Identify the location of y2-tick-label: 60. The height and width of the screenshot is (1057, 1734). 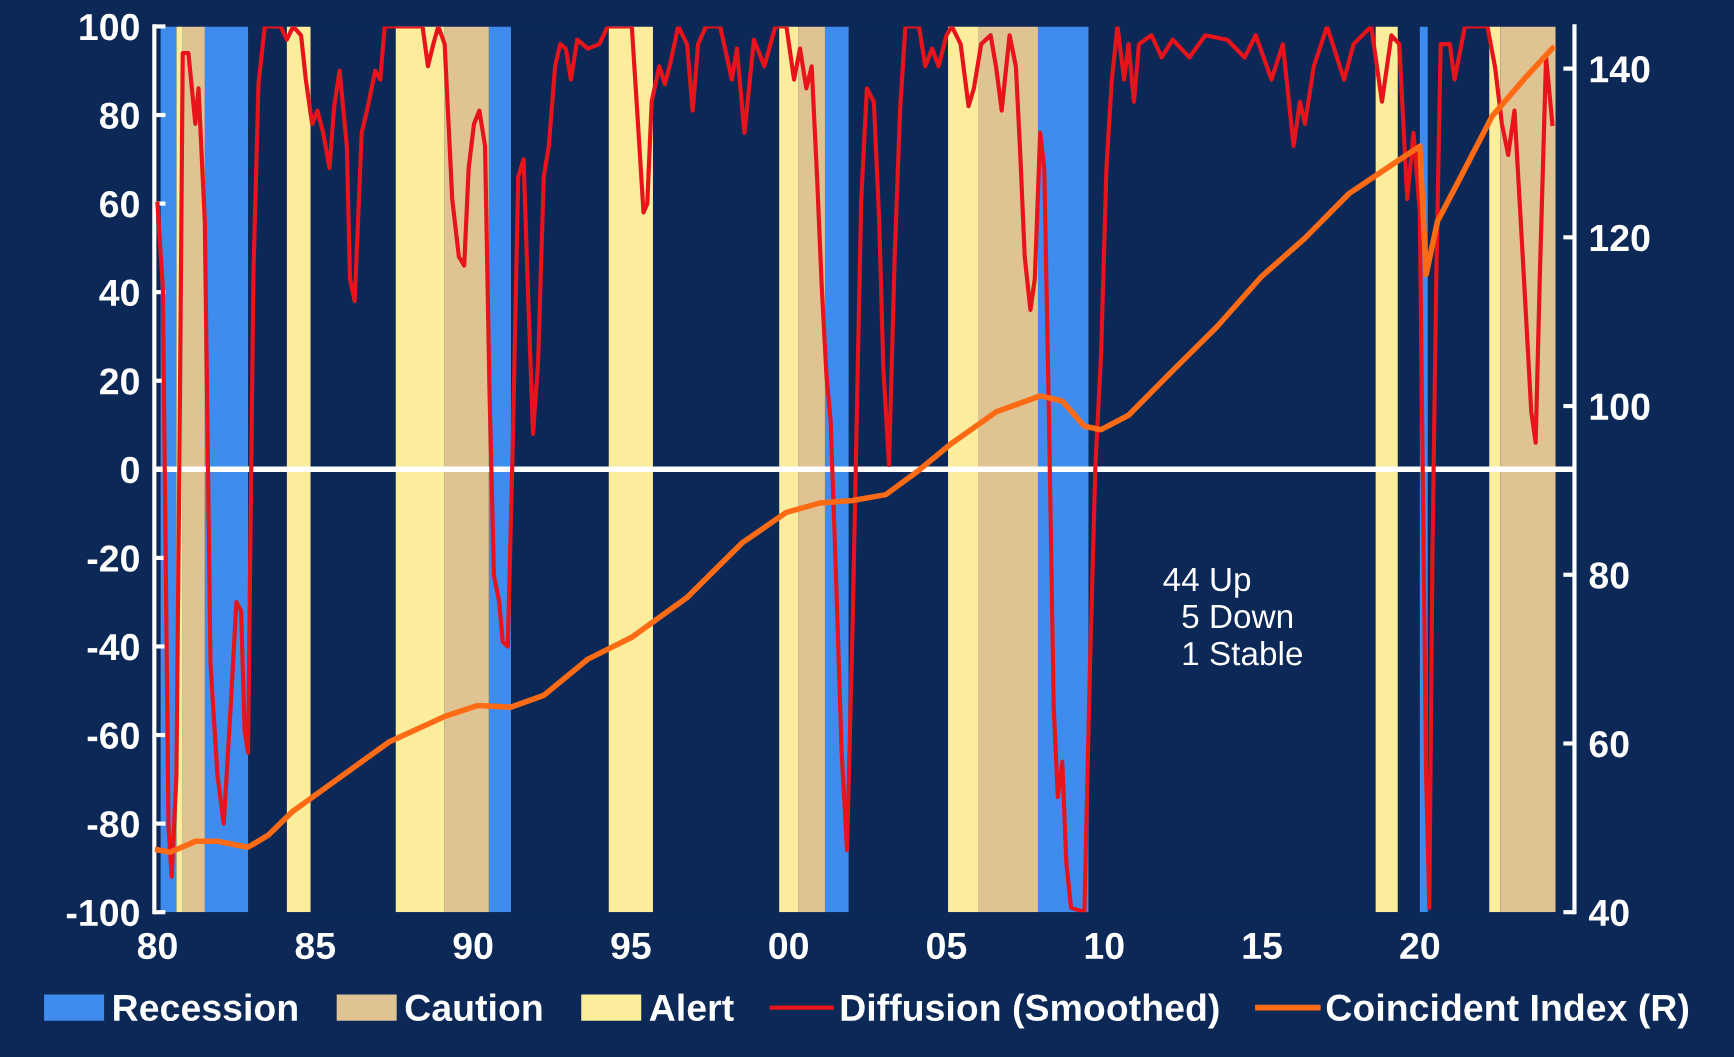
(1609, 744).